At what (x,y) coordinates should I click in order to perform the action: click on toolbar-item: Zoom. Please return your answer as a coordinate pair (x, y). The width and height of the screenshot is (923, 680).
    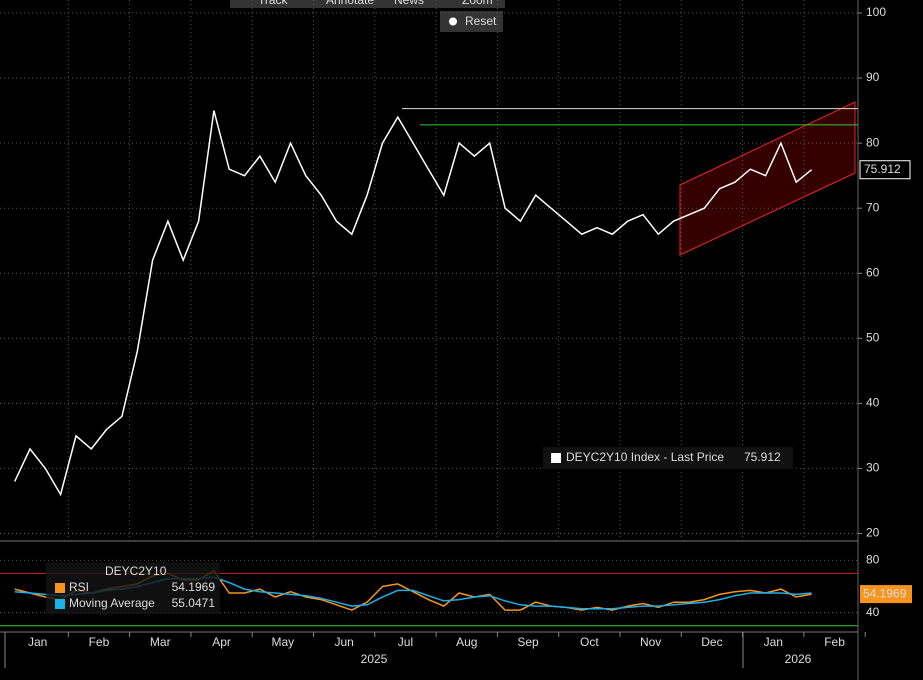
    Looking at the image, I should click on (477, 3).